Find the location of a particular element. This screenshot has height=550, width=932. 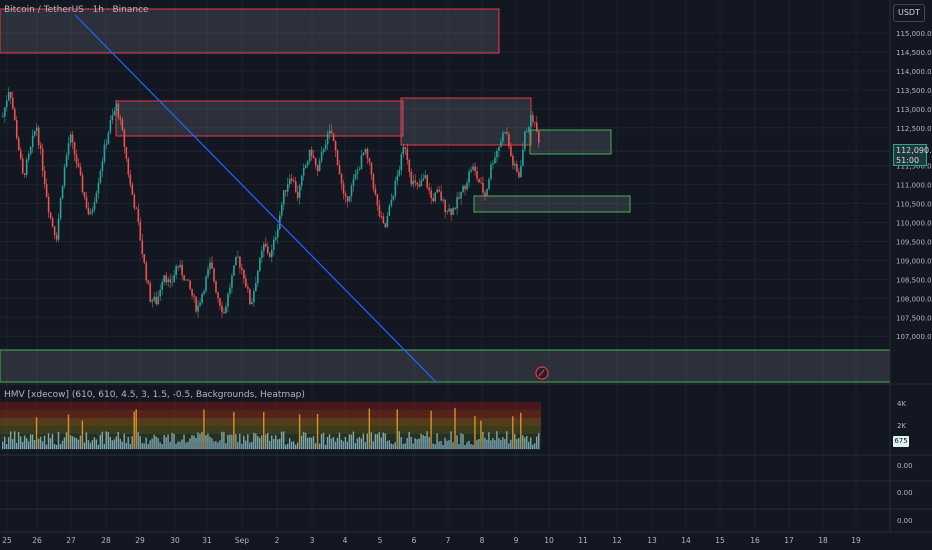

time-axis-label: 26 is located at coordinates (37, 540).